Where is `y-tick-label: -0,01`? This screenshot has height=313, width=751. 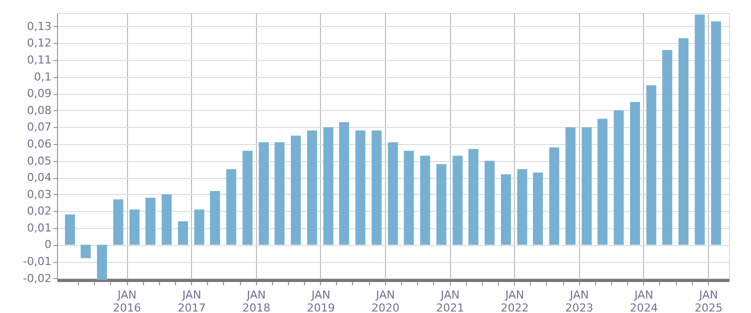 y-tick-label: -0,01 is located at coordinates (37, 261).